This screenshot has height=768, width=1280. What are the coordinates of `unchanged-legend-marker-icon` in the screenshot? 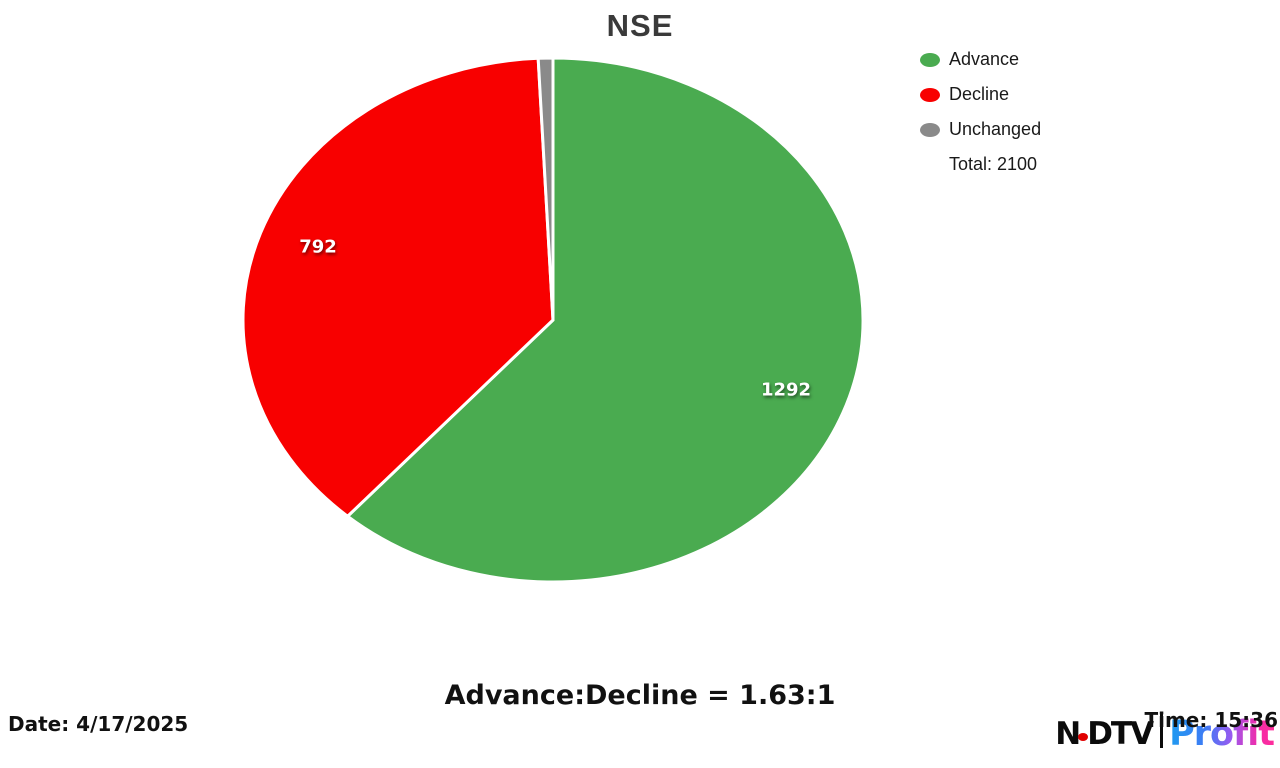 It's located at (930, 129).